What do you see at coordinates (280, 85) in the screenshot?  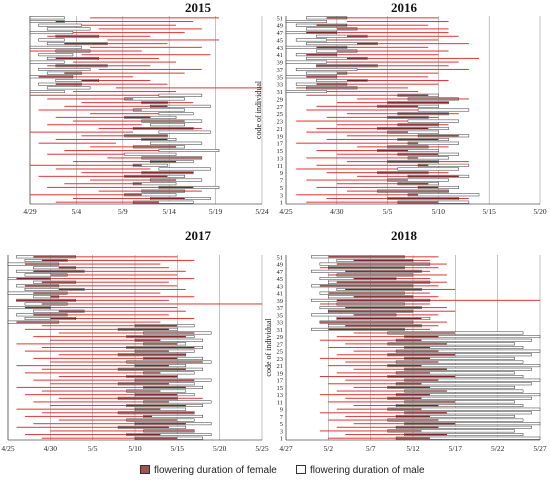 I see `y-tick-label: 33` at bounding box center [280, 85].